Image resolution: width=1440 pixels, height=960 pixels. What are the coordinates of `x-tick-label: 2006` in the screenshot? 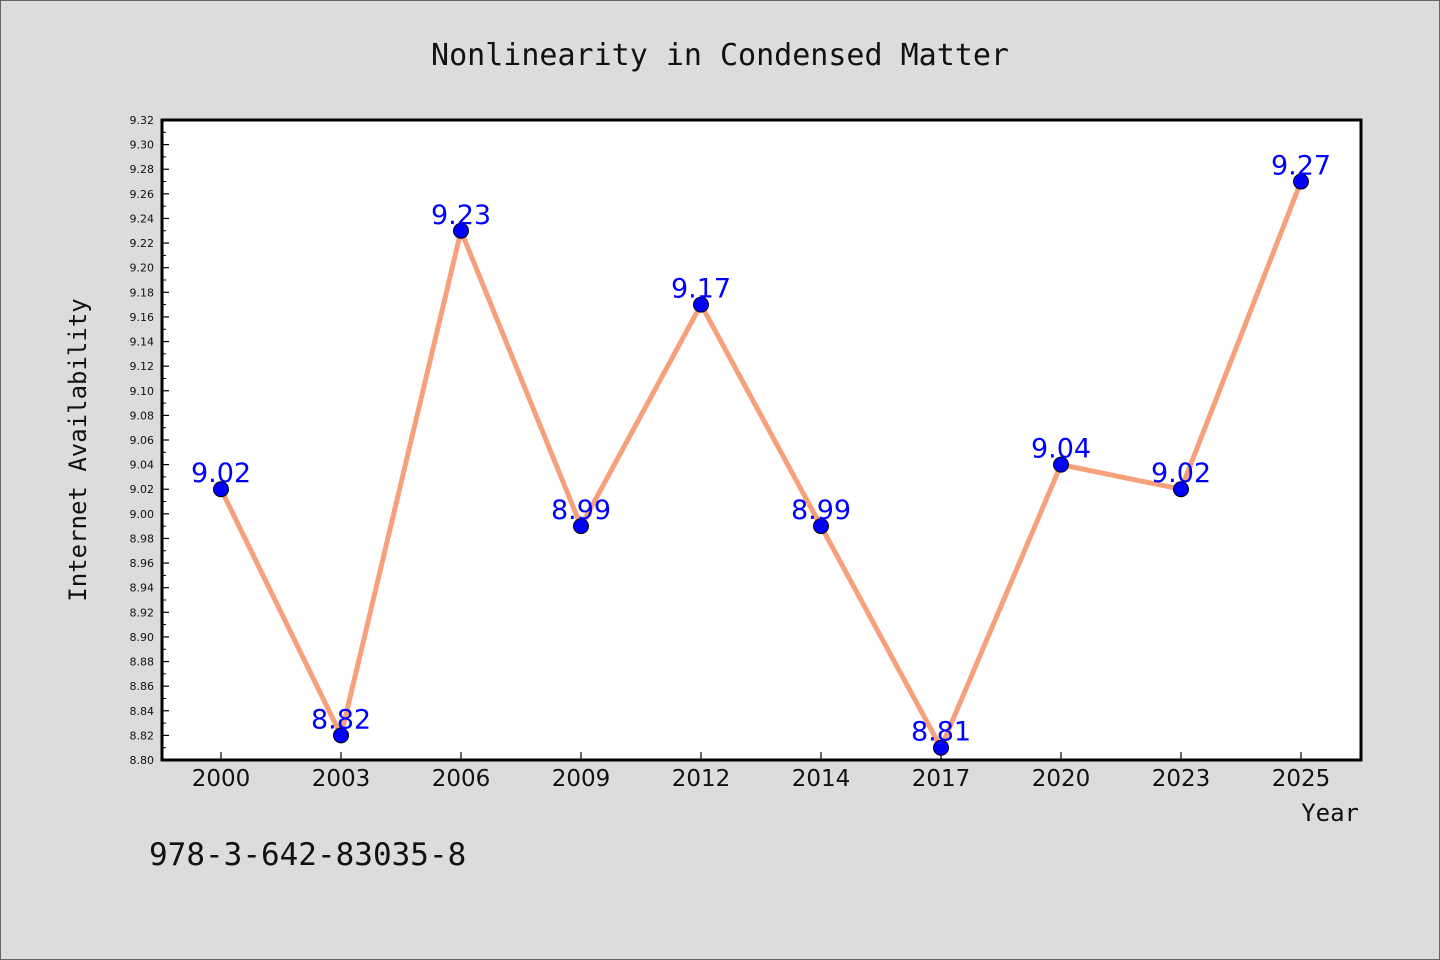 It's located at (461, 779).